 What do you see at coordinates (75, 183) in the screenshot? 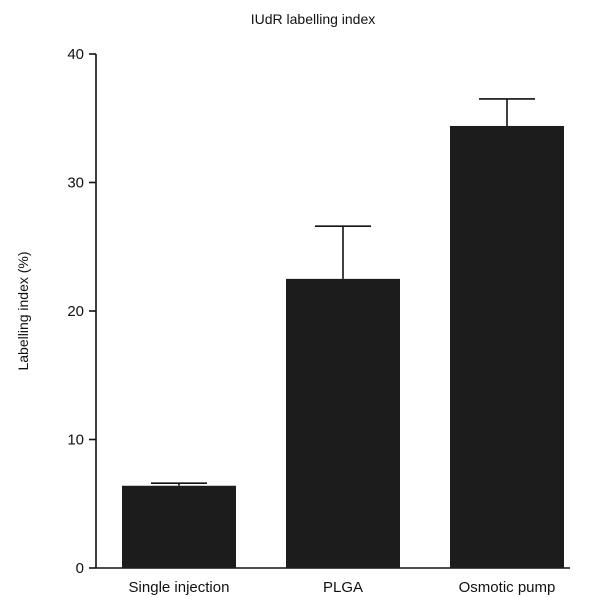
I see `y-tick-label-3: 30` at bounding box center [75, 183].